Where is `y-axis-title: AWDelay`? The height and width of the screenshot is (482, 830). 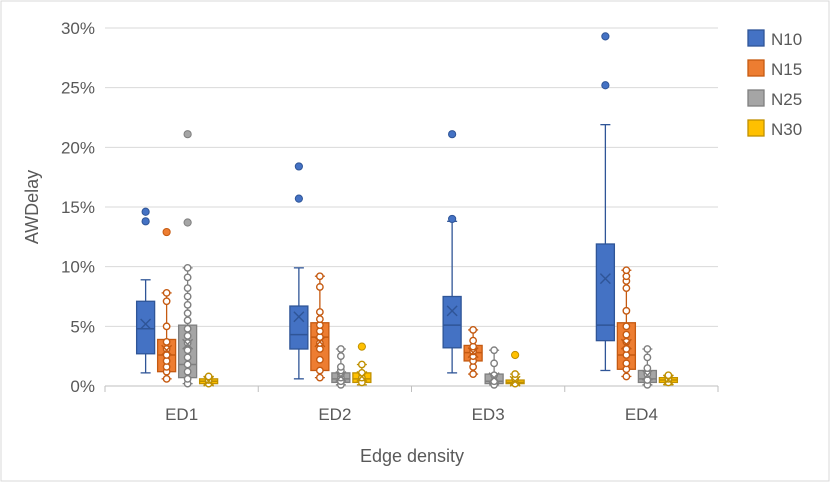 y-axis-title: AWDelay is located at coordinates (32, 207).